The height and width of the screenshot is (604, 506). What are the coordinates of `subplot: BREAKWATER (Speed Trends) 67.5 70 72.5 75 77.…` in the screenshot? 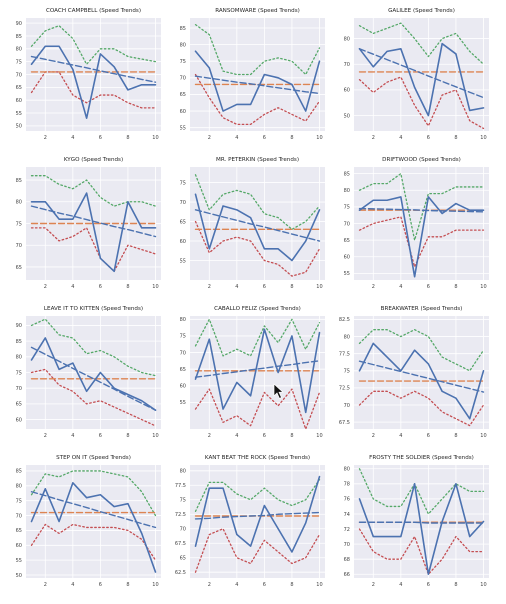 It's located at (414, 372).